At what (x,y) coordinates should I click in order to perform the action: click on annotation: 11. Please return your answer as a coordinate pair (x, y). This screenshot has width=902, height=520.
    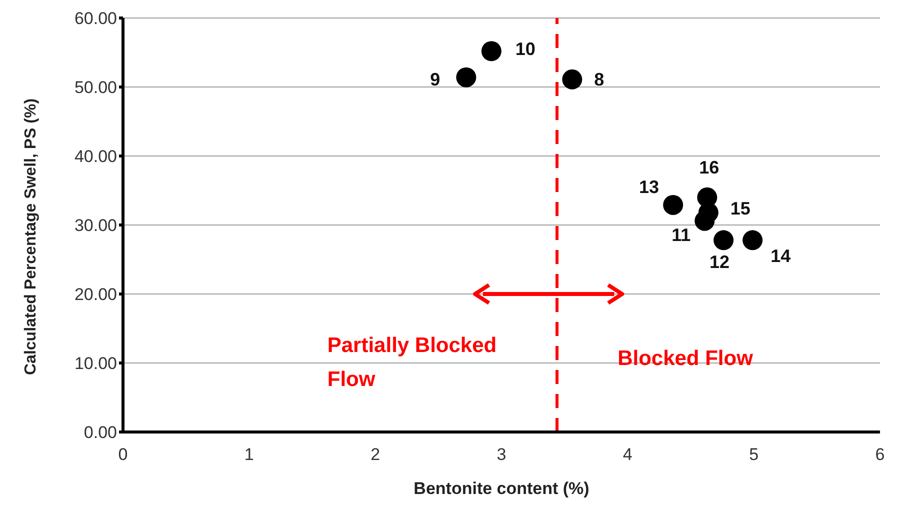
    Looking at the image, I should click on (681, 234).